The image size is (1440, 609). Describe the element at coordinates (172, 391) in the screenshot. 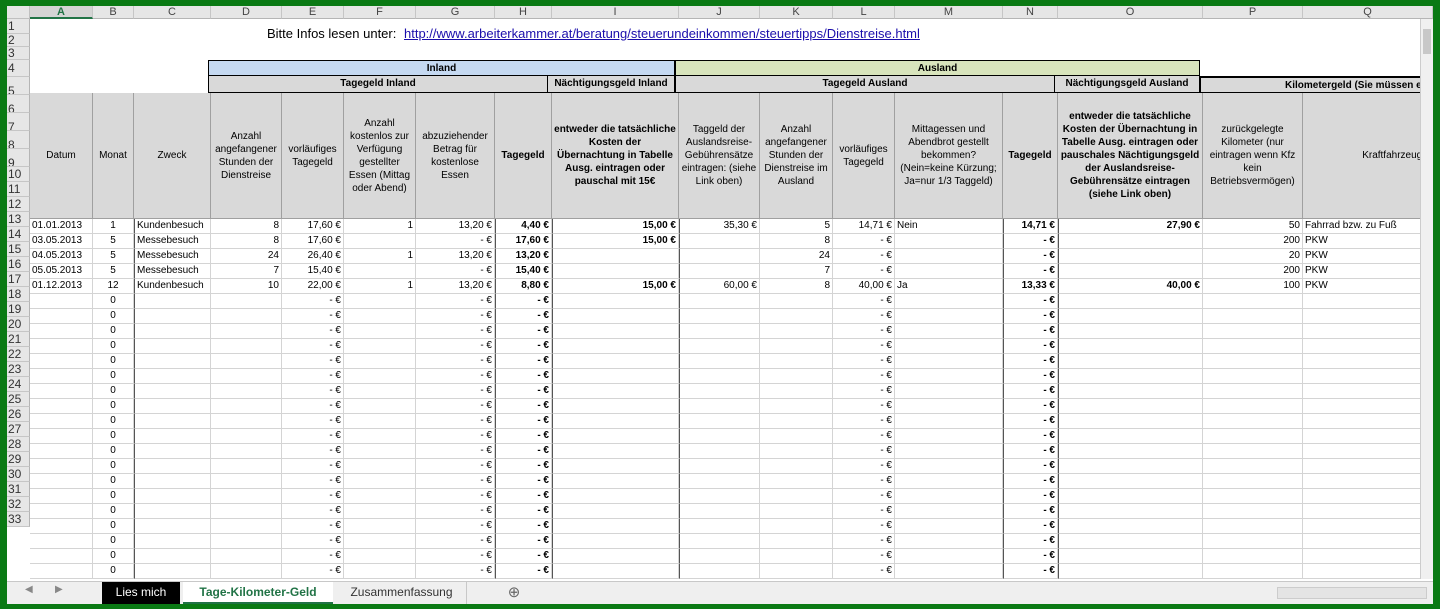

I see `cell-c` at that location.